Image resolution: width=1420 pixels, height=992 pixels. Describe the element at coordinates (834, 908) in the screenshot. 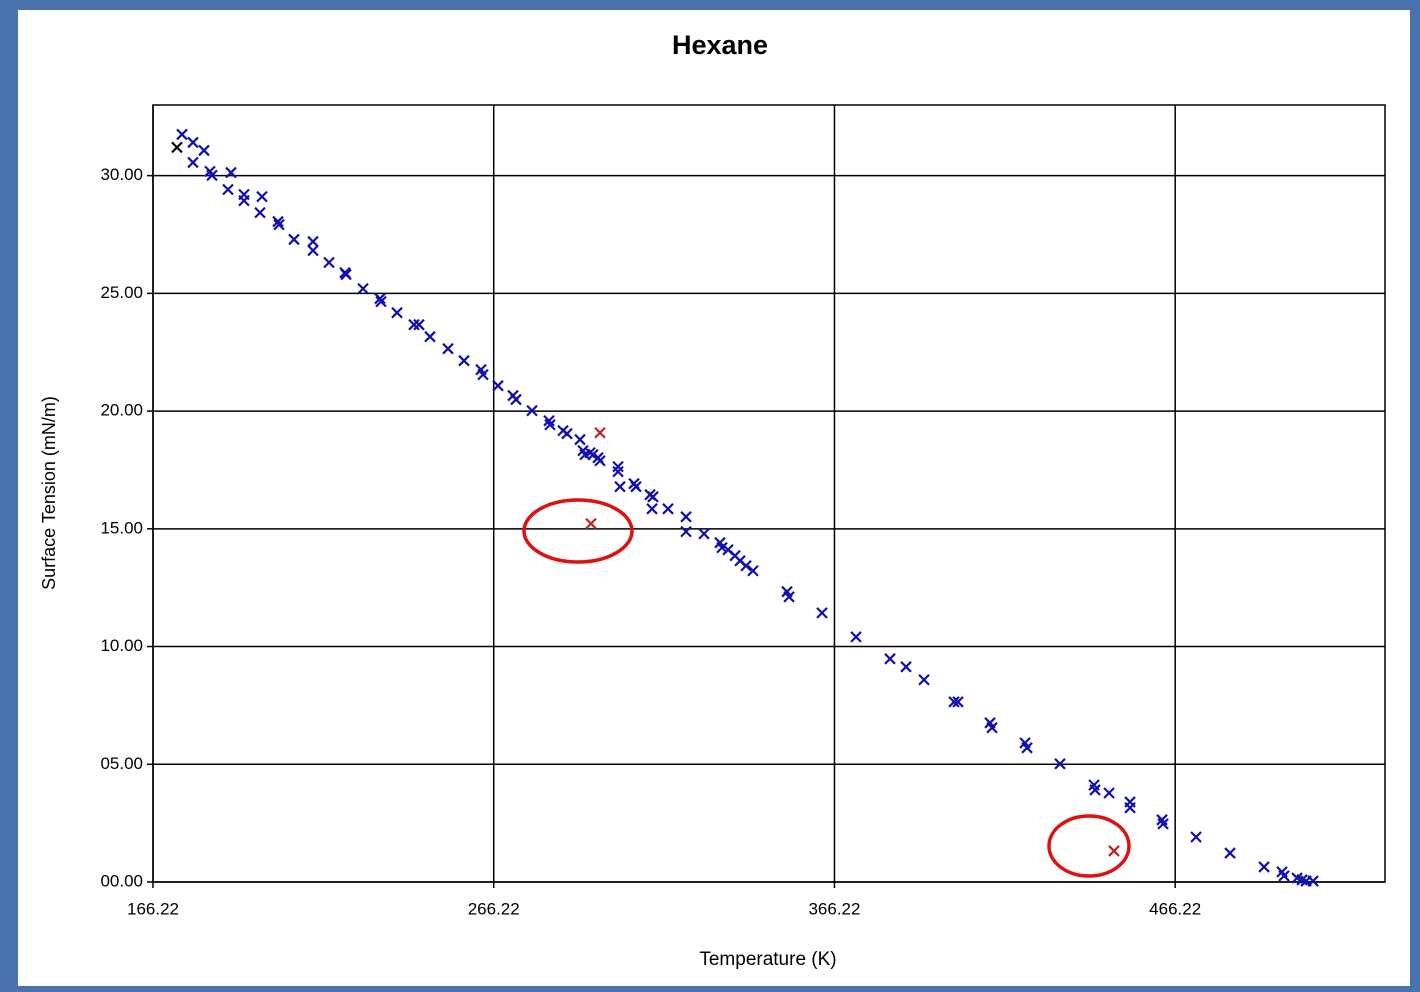

I see `x-tick-label: 366.22` at that location.